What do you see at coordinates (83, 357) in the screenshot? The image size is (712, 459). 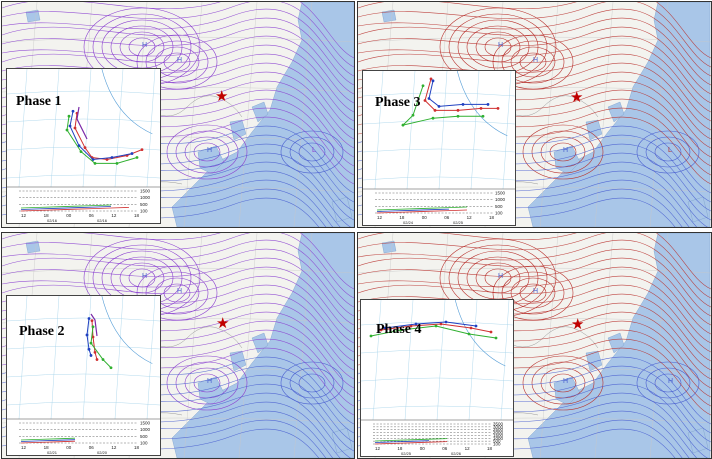 I see `inset-map-area` at bounding box center [83, 357].